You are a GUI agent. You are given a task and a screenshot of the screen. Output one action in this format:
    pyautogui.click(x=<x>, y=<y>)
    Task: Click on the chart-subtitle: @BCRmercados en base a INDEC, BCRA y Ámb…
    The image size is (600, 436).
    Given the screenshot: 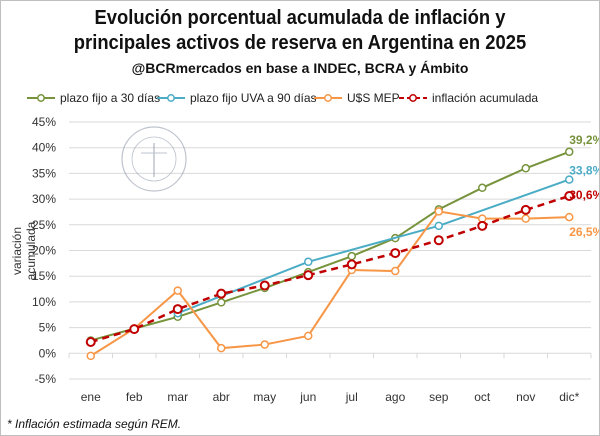 What is the action you would take?
    pyautogui.click(x=300, y=68)
    